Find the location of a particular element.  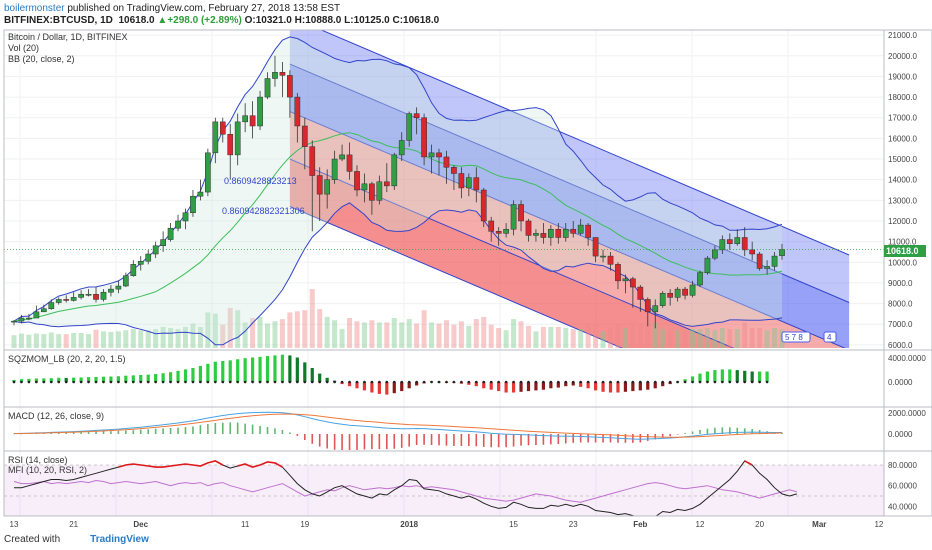

price-axis-tick-label: 11000.0 is located at coordinates (902, 242).